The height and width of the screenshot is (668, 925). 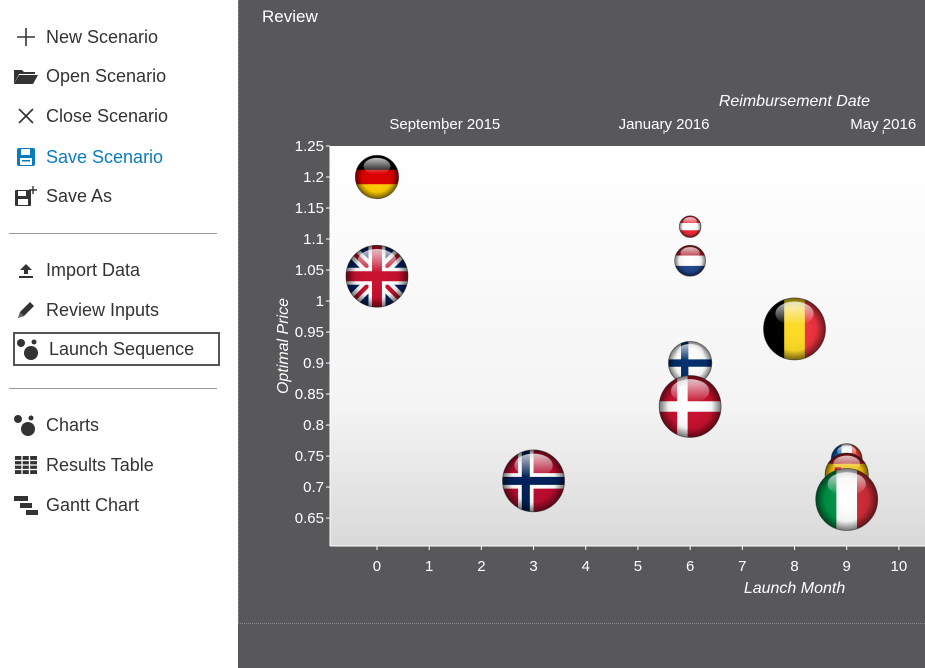 What do you see at coordinates (533, 481) in the screenshot?
I see `norway-flag` at bounding box center [533, 481].